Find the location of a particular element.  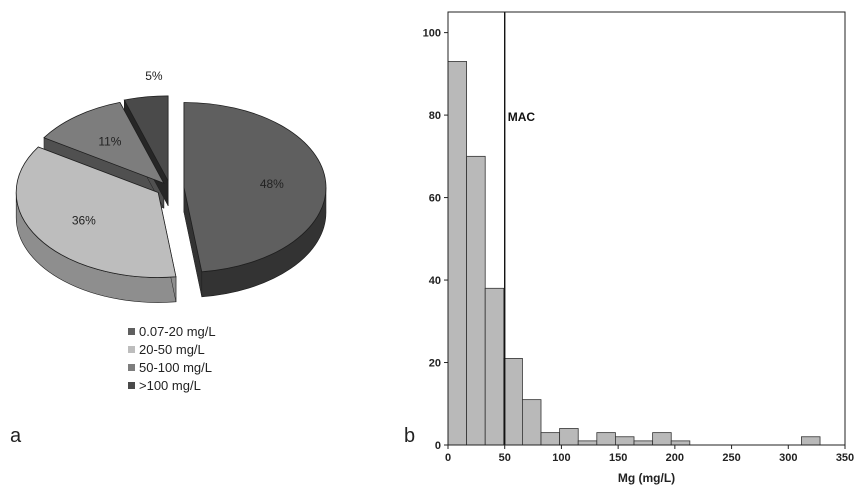

pie-label-2: 11% is located at coordinates (109, 142).